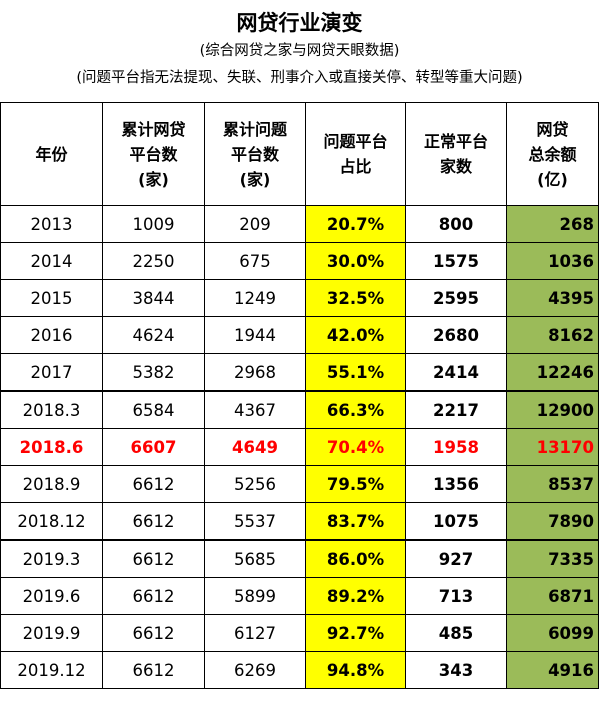 The width and height of the screenshot is (599, 721). What do you see at coordinates (355, 224) in the screenshot?
I see `cell-problem-ratio: 20.7%` at bounding box center [355, 224].